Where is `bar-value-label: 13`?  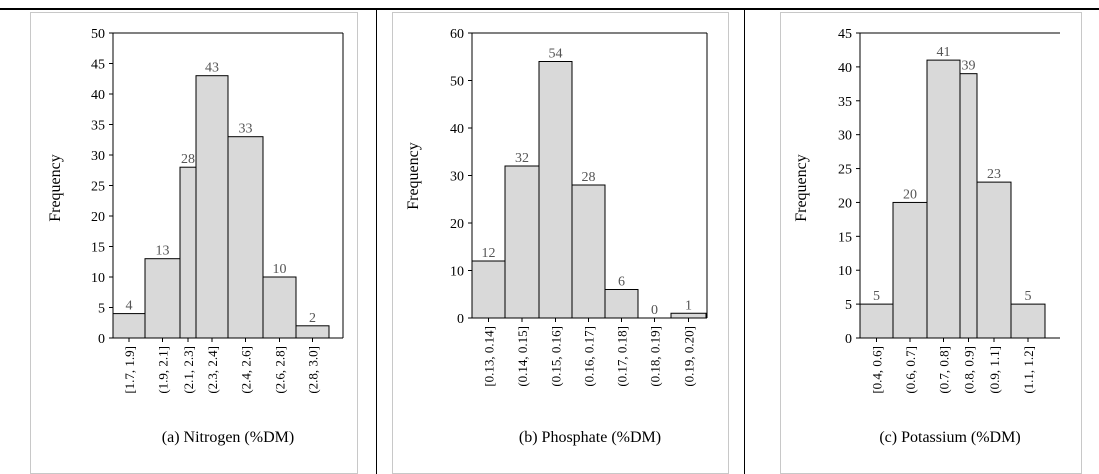 bar-value-label: 13 is located at coordinates (163, 251).